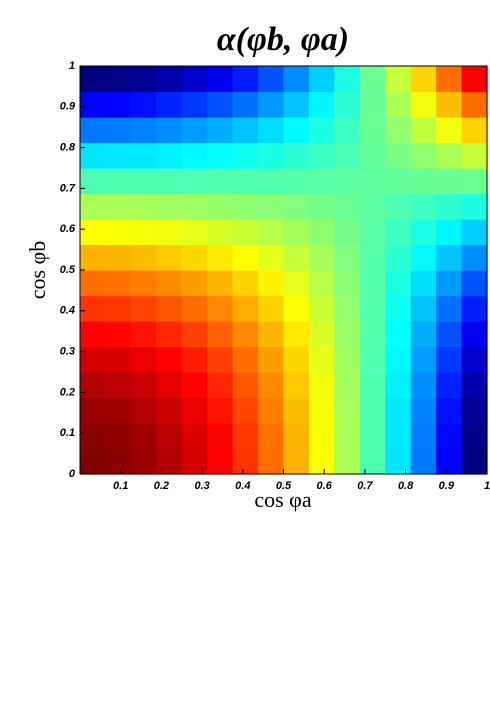 This screenshot has height=703, width=490. I want to click on y-axis-label: cos φb, so click(37, 270).